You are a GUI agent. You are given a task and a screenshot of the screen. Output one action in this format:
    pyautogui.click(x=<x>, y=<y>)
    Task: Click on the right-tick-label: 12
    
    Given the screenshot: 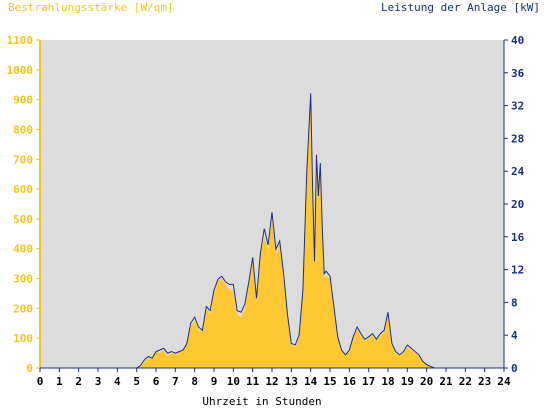 What is the action you would take?
    pyautogui.click(x=517, y=270)
    